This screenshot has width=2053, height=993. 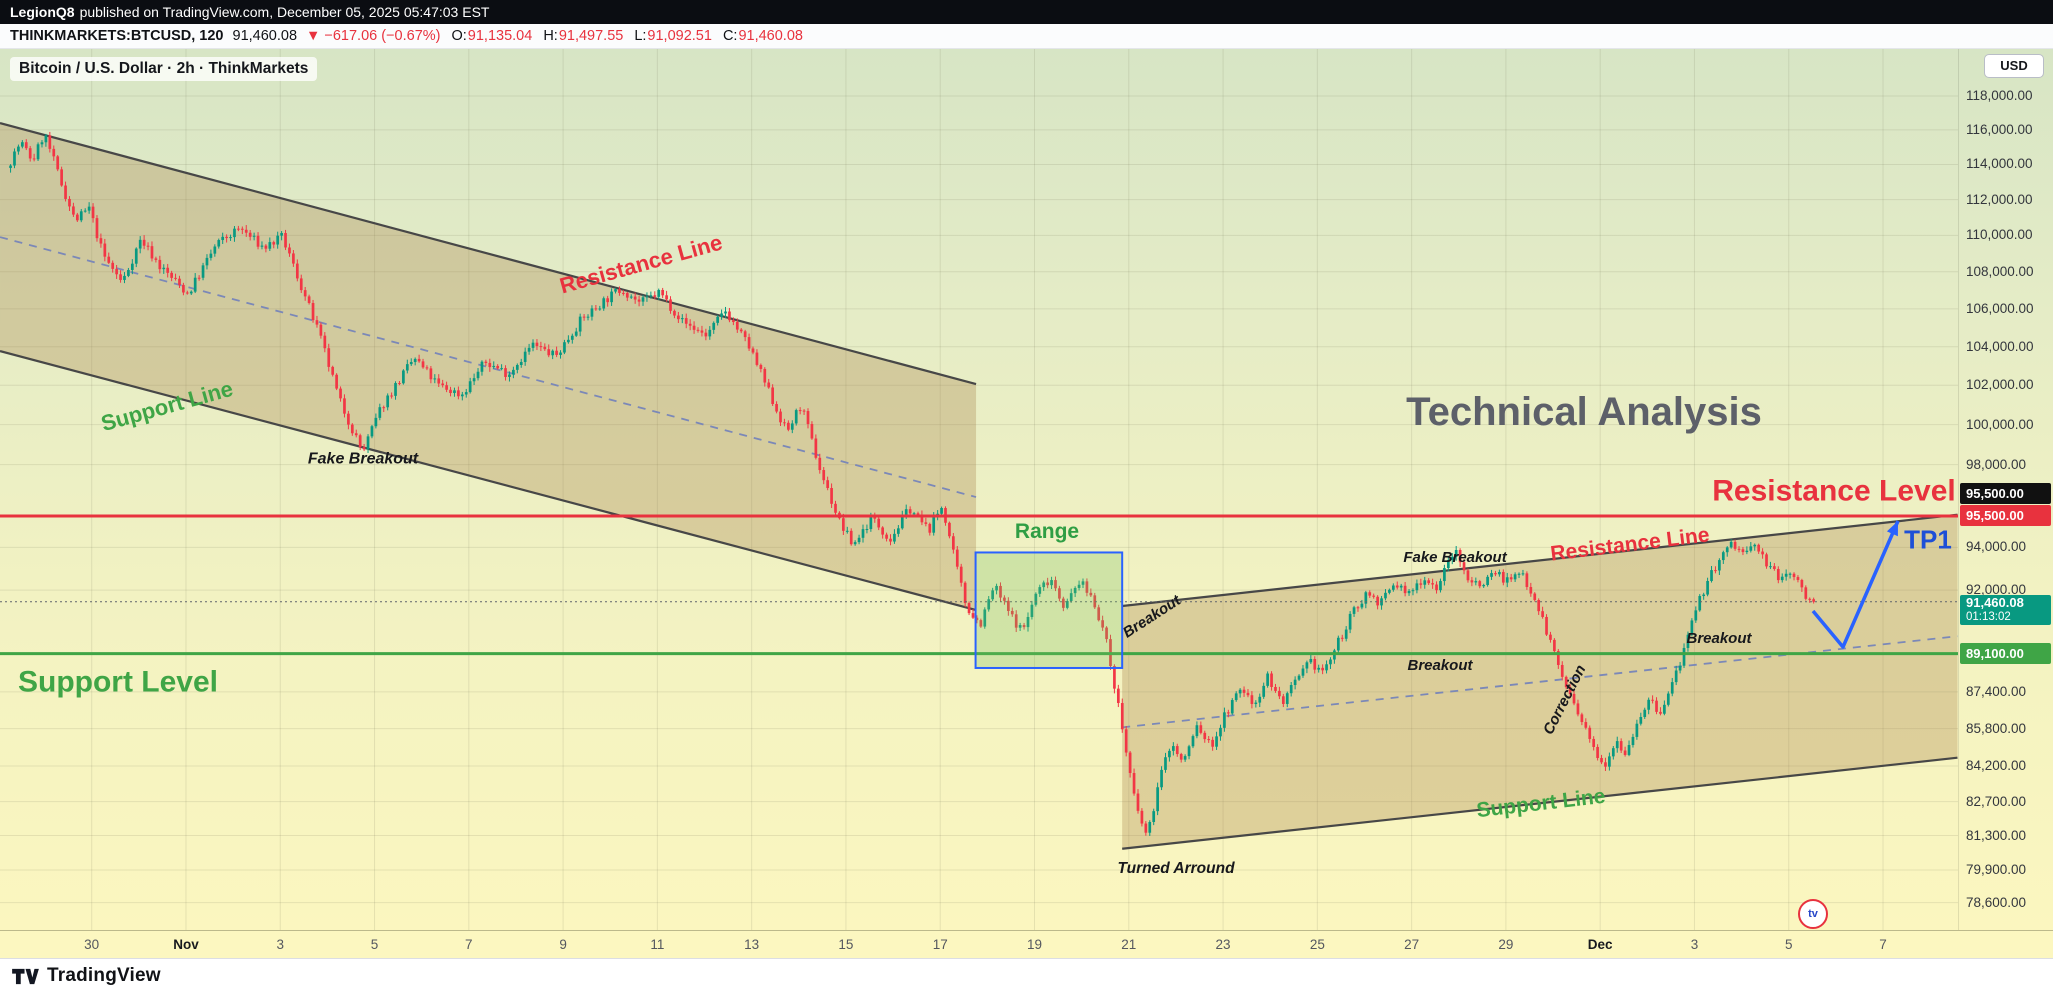 I want to click on time-axis-label: 11, so click(x=657, y=944).